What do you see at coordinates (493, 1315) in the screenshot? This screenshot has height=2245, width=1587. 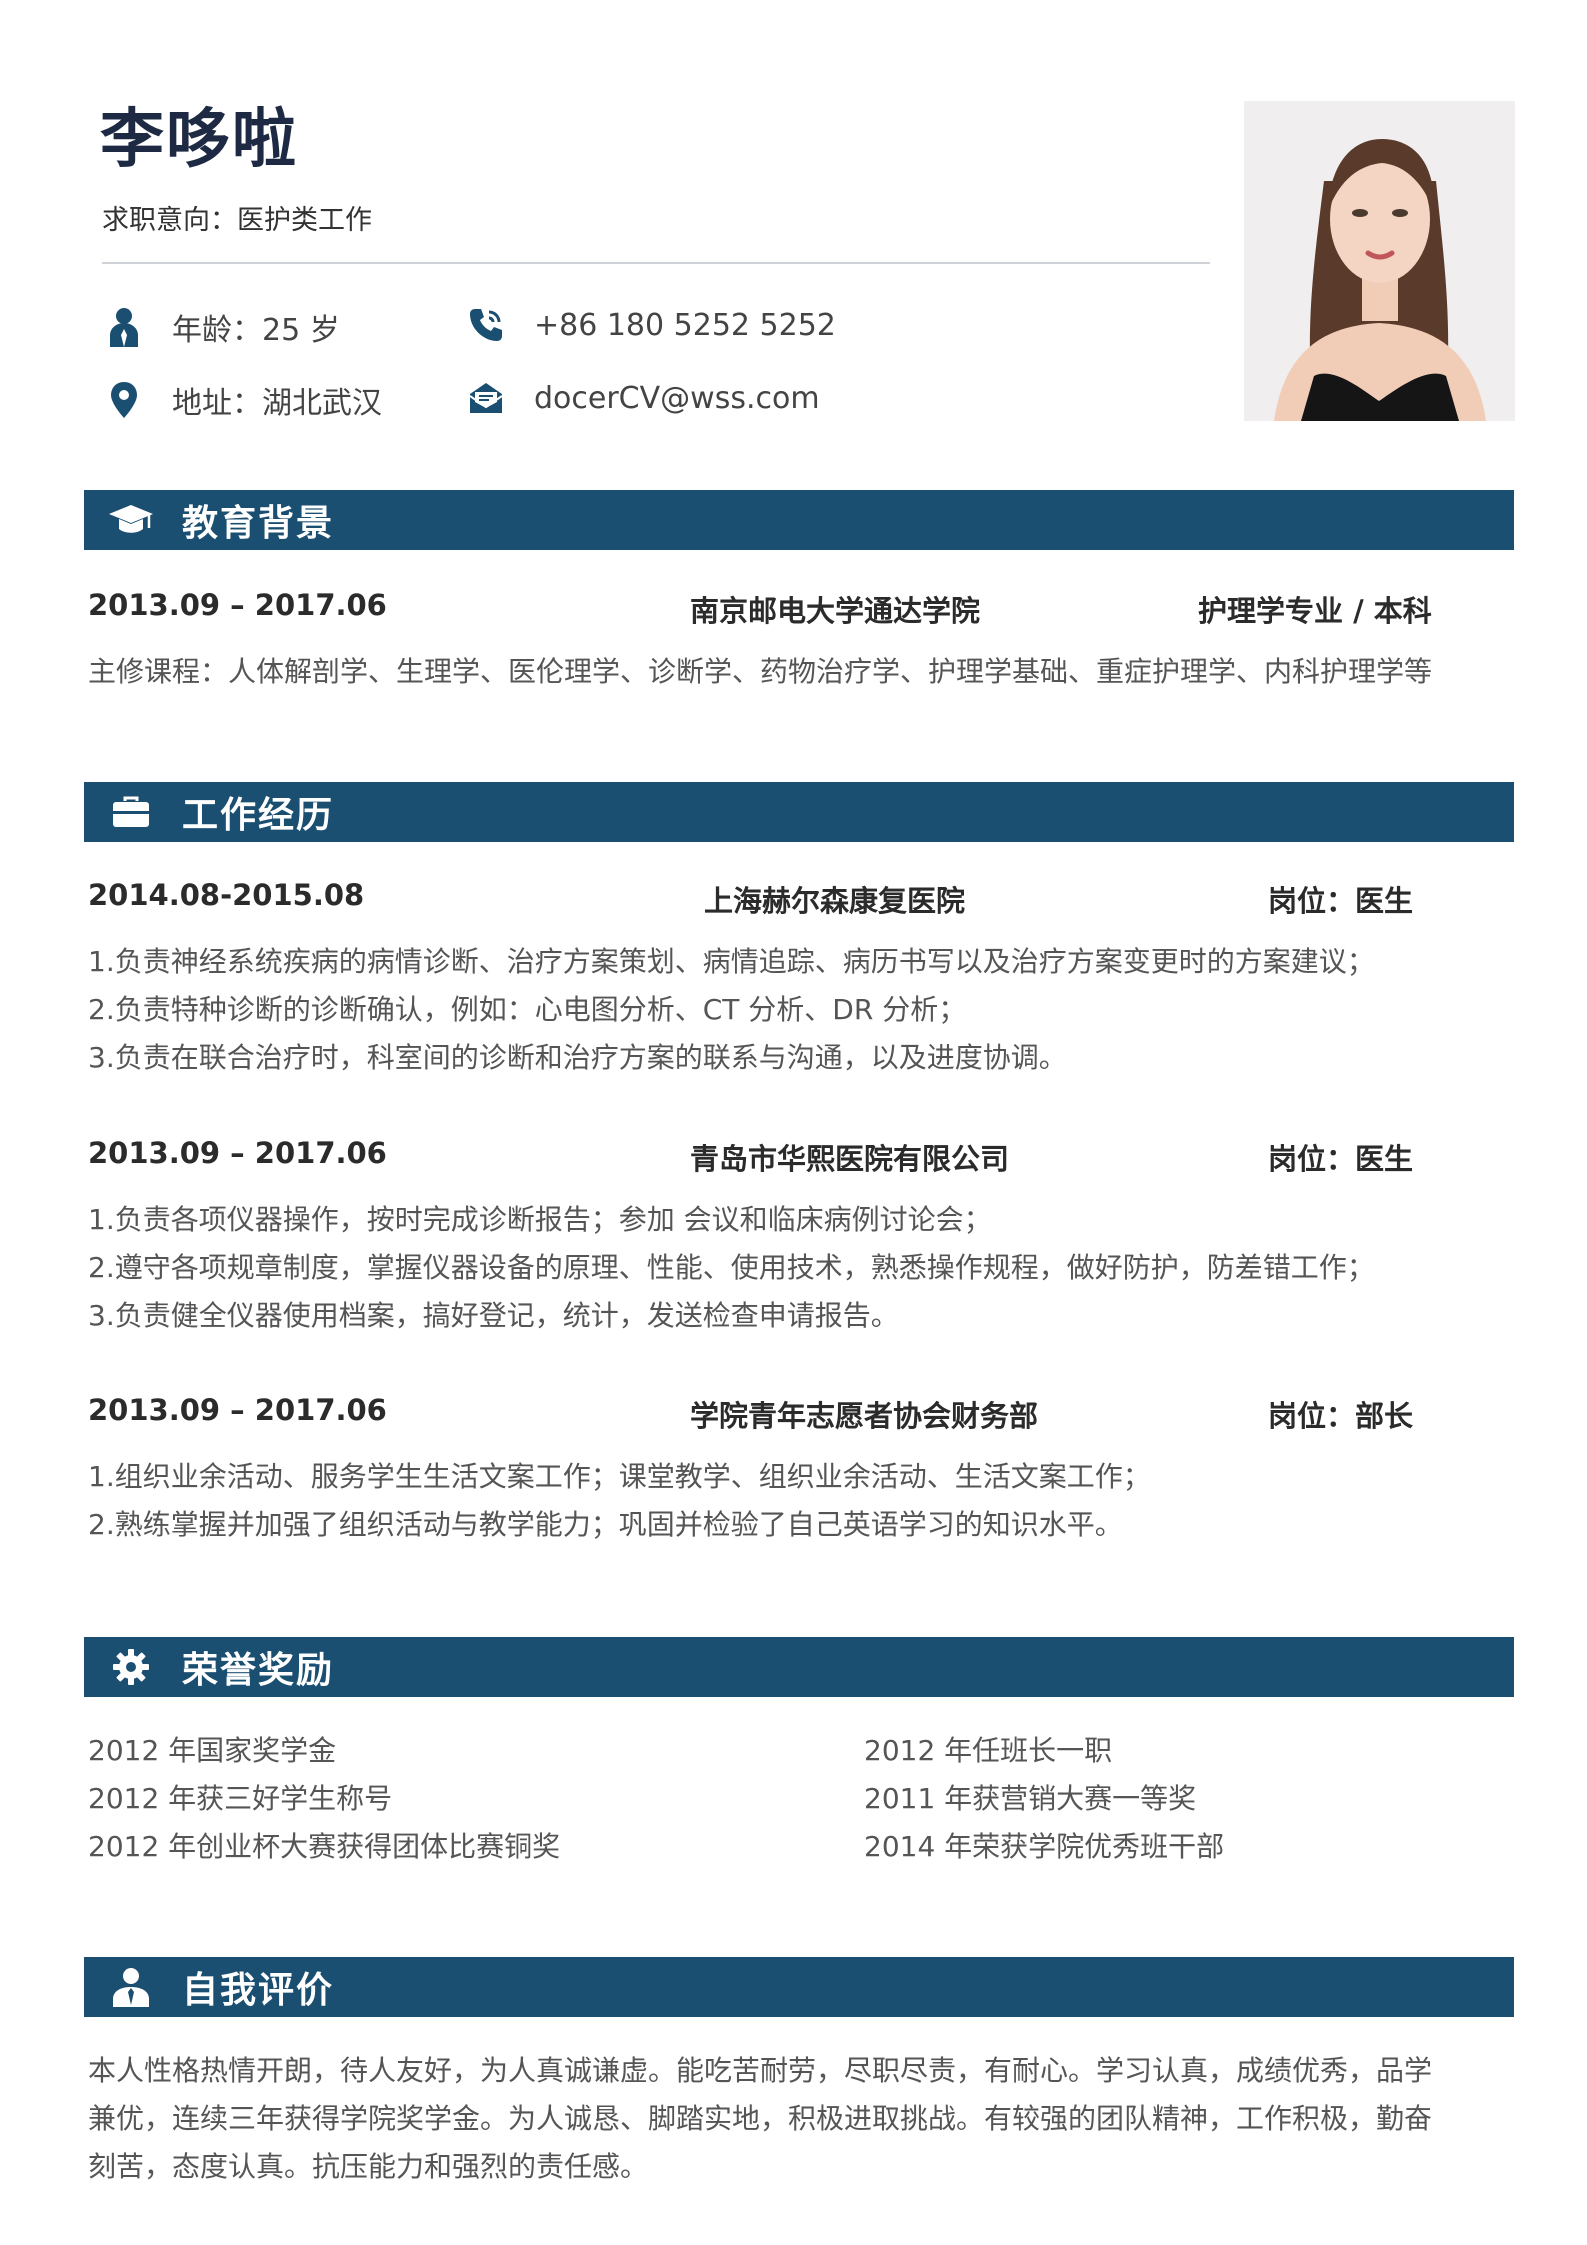 I see `duty-line: 3.负责健全仪器使用档案，搞好登记，统计，发送检查申请报告。` at bounding box center [493, 1315].